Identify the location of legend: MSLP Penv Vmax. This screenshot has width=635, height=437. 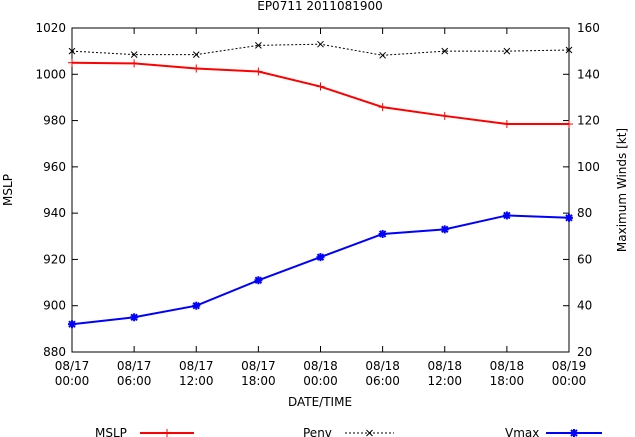
(348, 431).